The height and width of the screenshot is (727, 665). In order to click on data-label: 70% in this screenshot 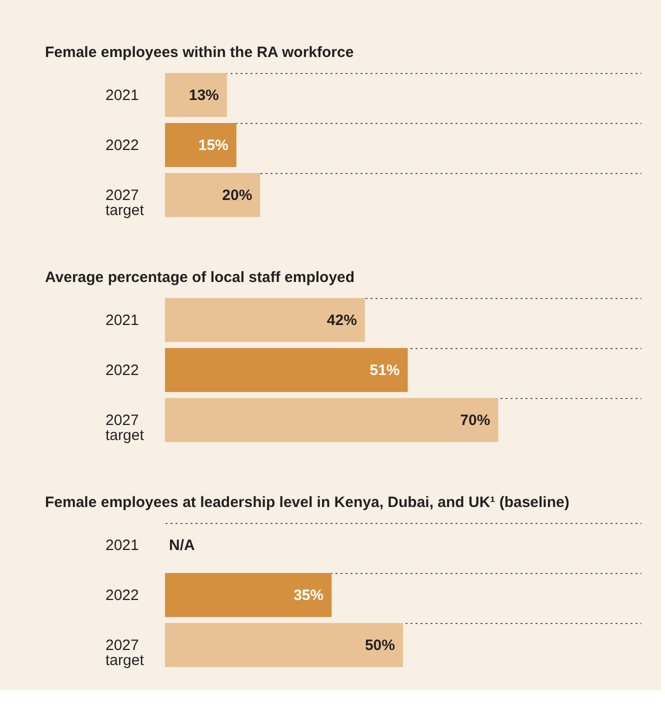, I will do `click(475, 420)`.